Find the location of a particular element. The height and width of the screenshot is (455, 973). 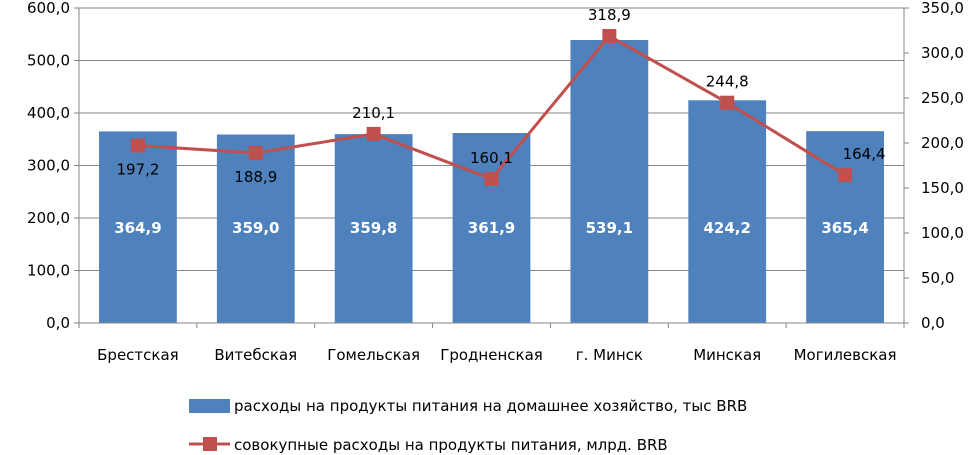

y-right-tick-label: 200,0 is located at coordinates (942, 143).